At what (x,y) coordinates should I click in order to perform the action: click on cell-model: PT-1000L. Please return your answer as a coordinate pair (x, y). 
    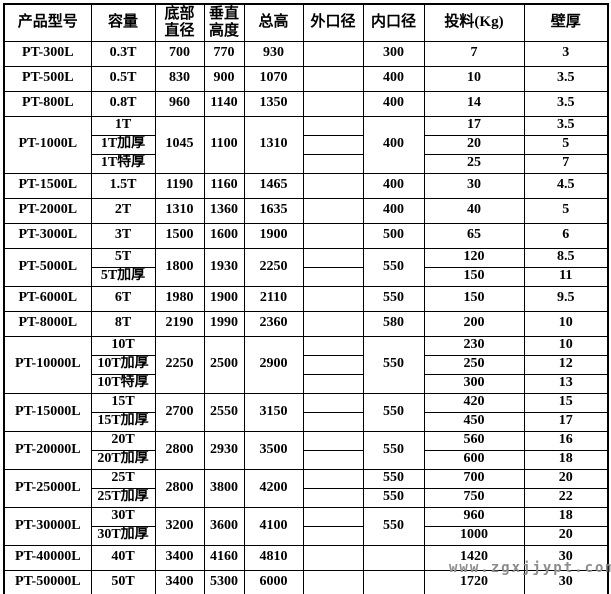
    Looking at the image, I should click on (47, 144).